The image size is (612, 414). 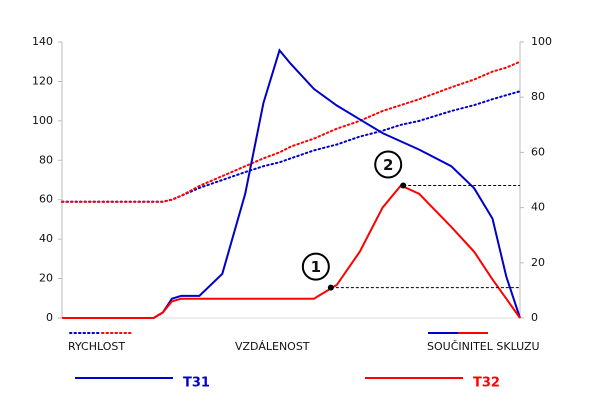 What do you see at coordinates (541, 41) in the screenshot?
I see `y2-tick-label: 100` at bounding box center [541, 41].